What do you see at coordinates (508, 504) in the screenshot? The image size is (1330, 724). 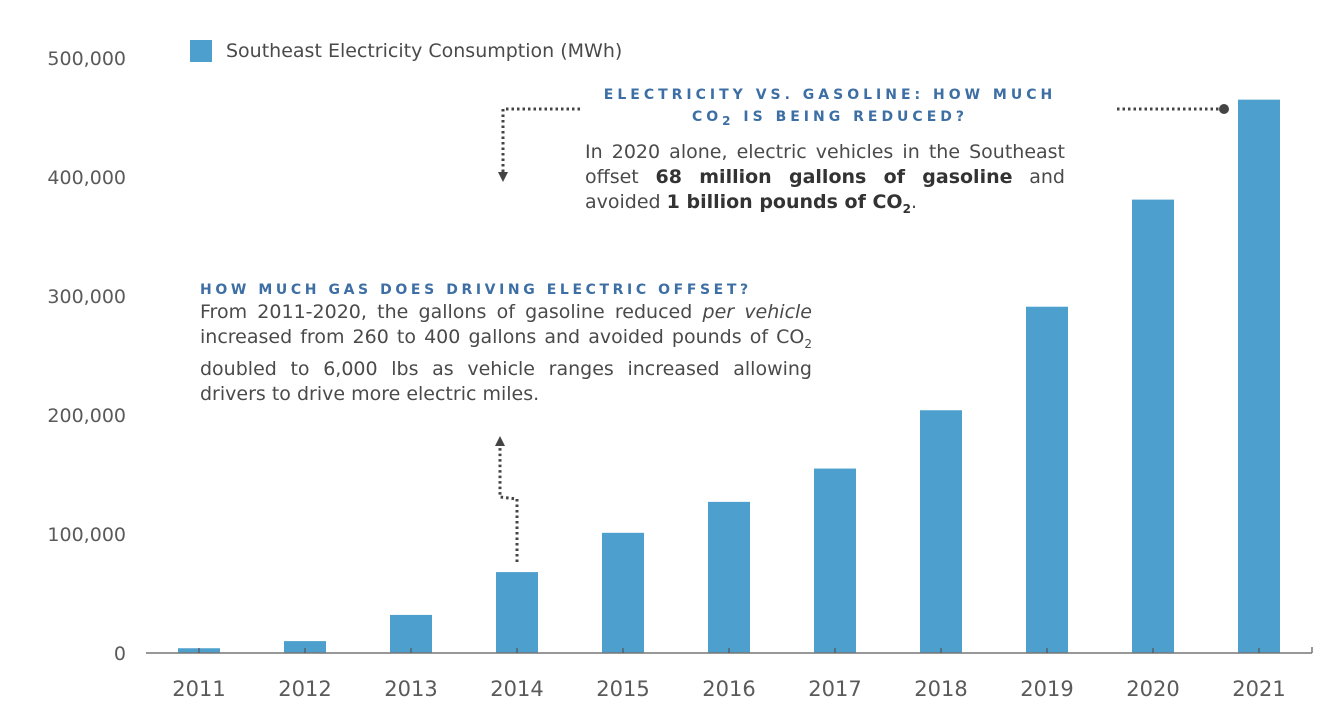 I see `connector-lower` at bounding box center [508, 504].